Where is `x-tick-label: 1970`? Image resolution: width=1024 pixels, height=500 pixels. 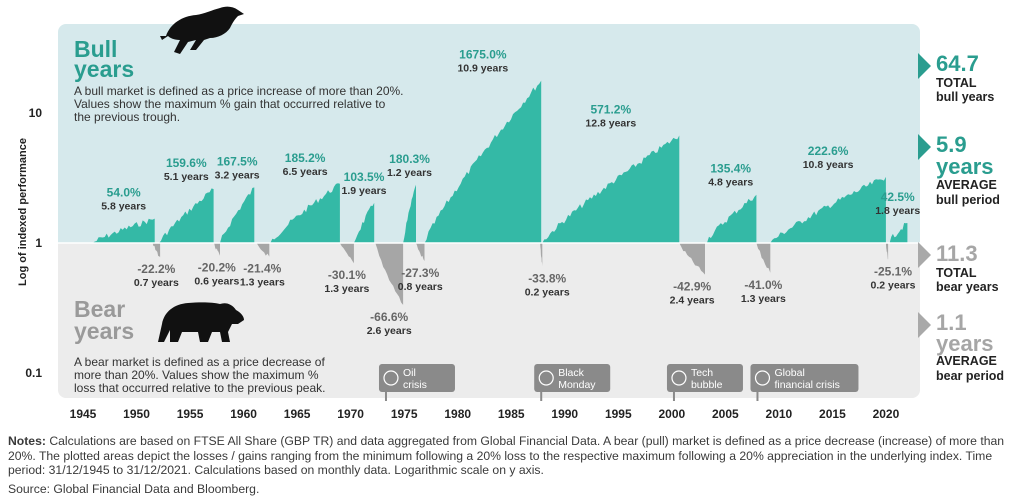
x-tick-label: 1970 is located at coordinates (350, 414).